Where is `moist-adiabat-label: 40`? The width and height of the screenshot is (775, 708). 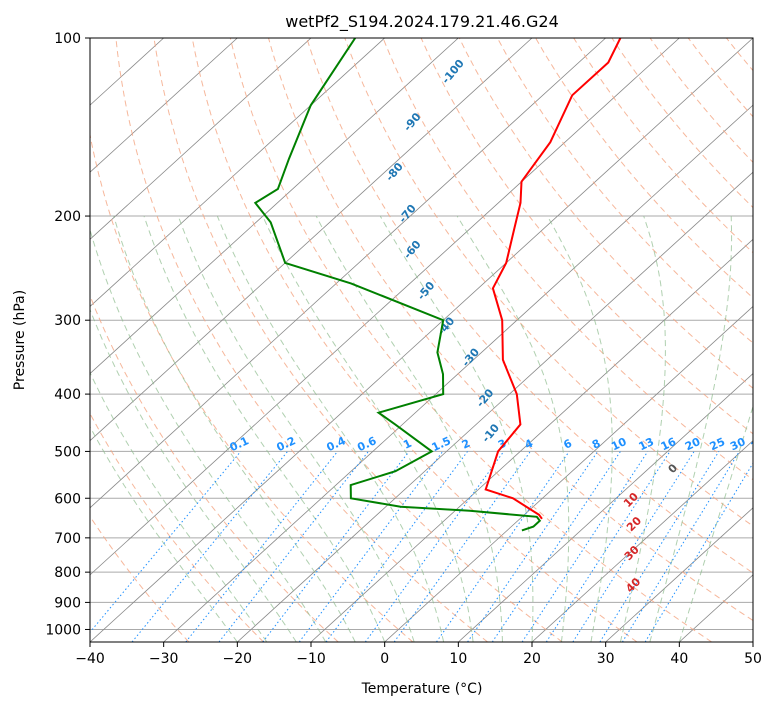 moist-adiabat-label: 40 is located at coordinates (633, 585).